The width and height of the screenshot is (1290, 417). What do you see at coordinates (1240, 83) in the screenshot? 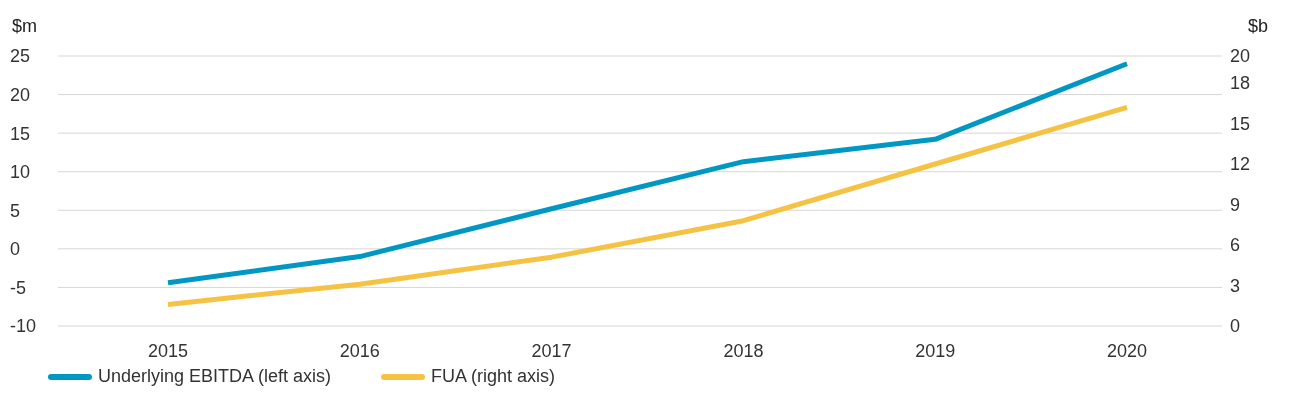
I see `y2-tick-label: 18` at bounding box center [1240, 83].